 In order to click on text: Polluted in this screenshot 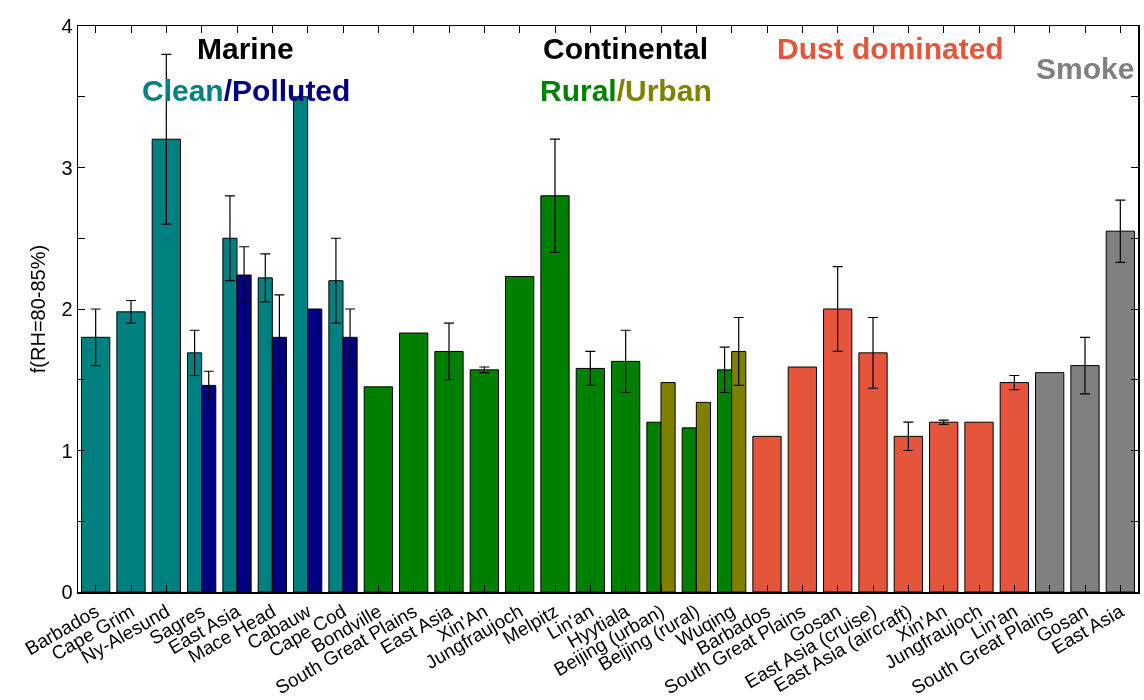, I will do `click(291, 90)`.